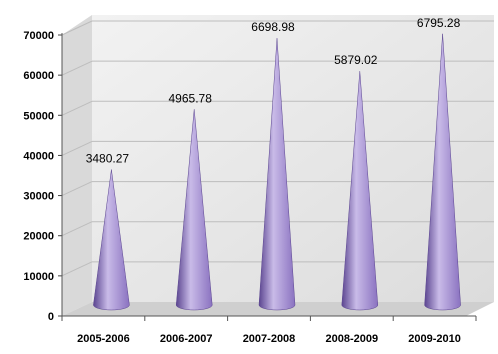 This screenshot has height=354, width=498. I want to click on y-tick-label: 40000, so click(38, 156).